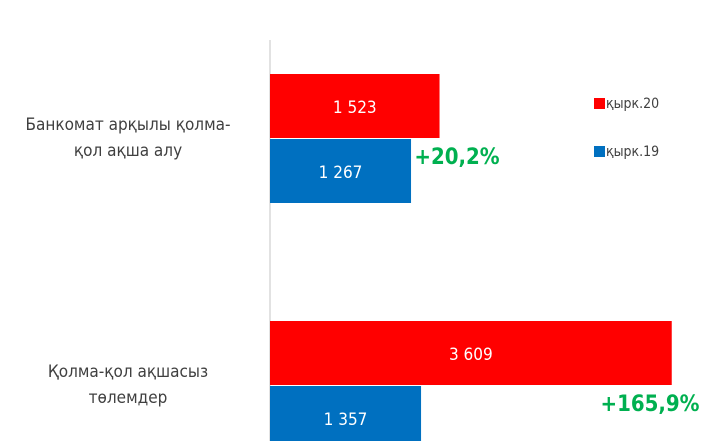  I want to click on legend-label: қырк.20, so click(632, 104).